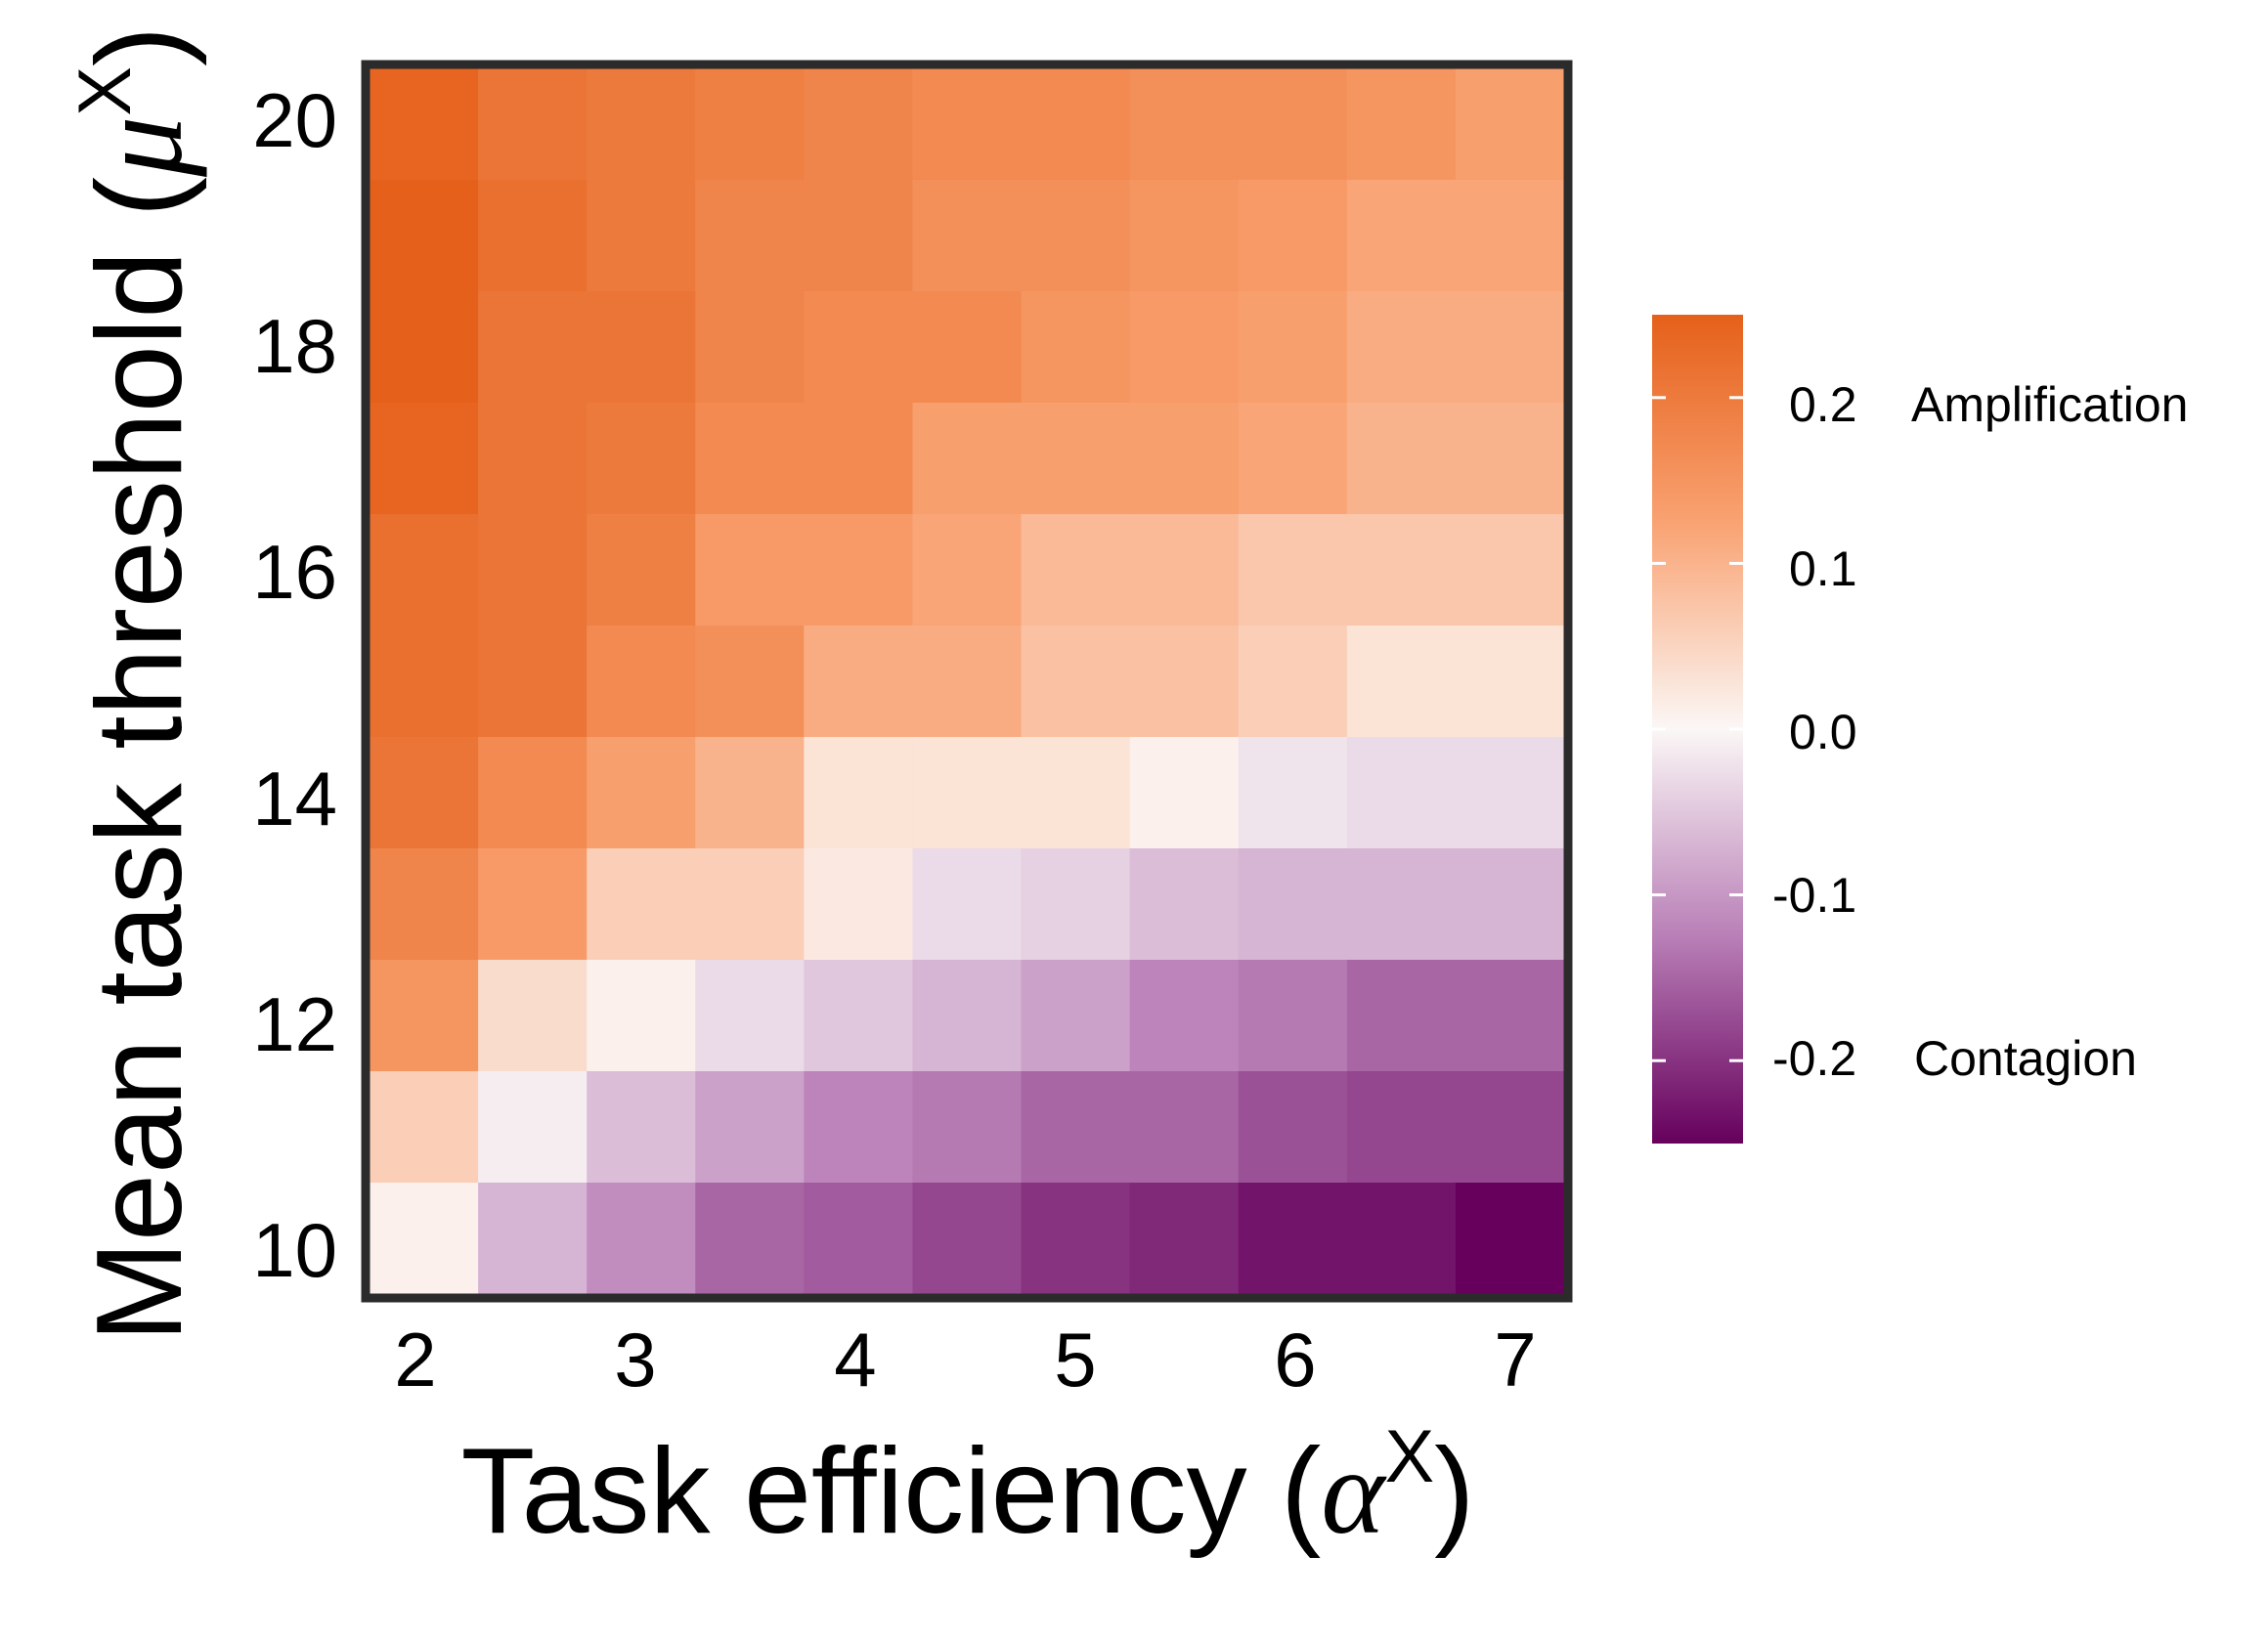 The width and height of the screenshot is (2268, 1642). What do you see at coordinates (965, 1360) in the screenshot?
I see `x-tick-labels: 2 3 4 5 6 7` at bounding box center [965, 1360].